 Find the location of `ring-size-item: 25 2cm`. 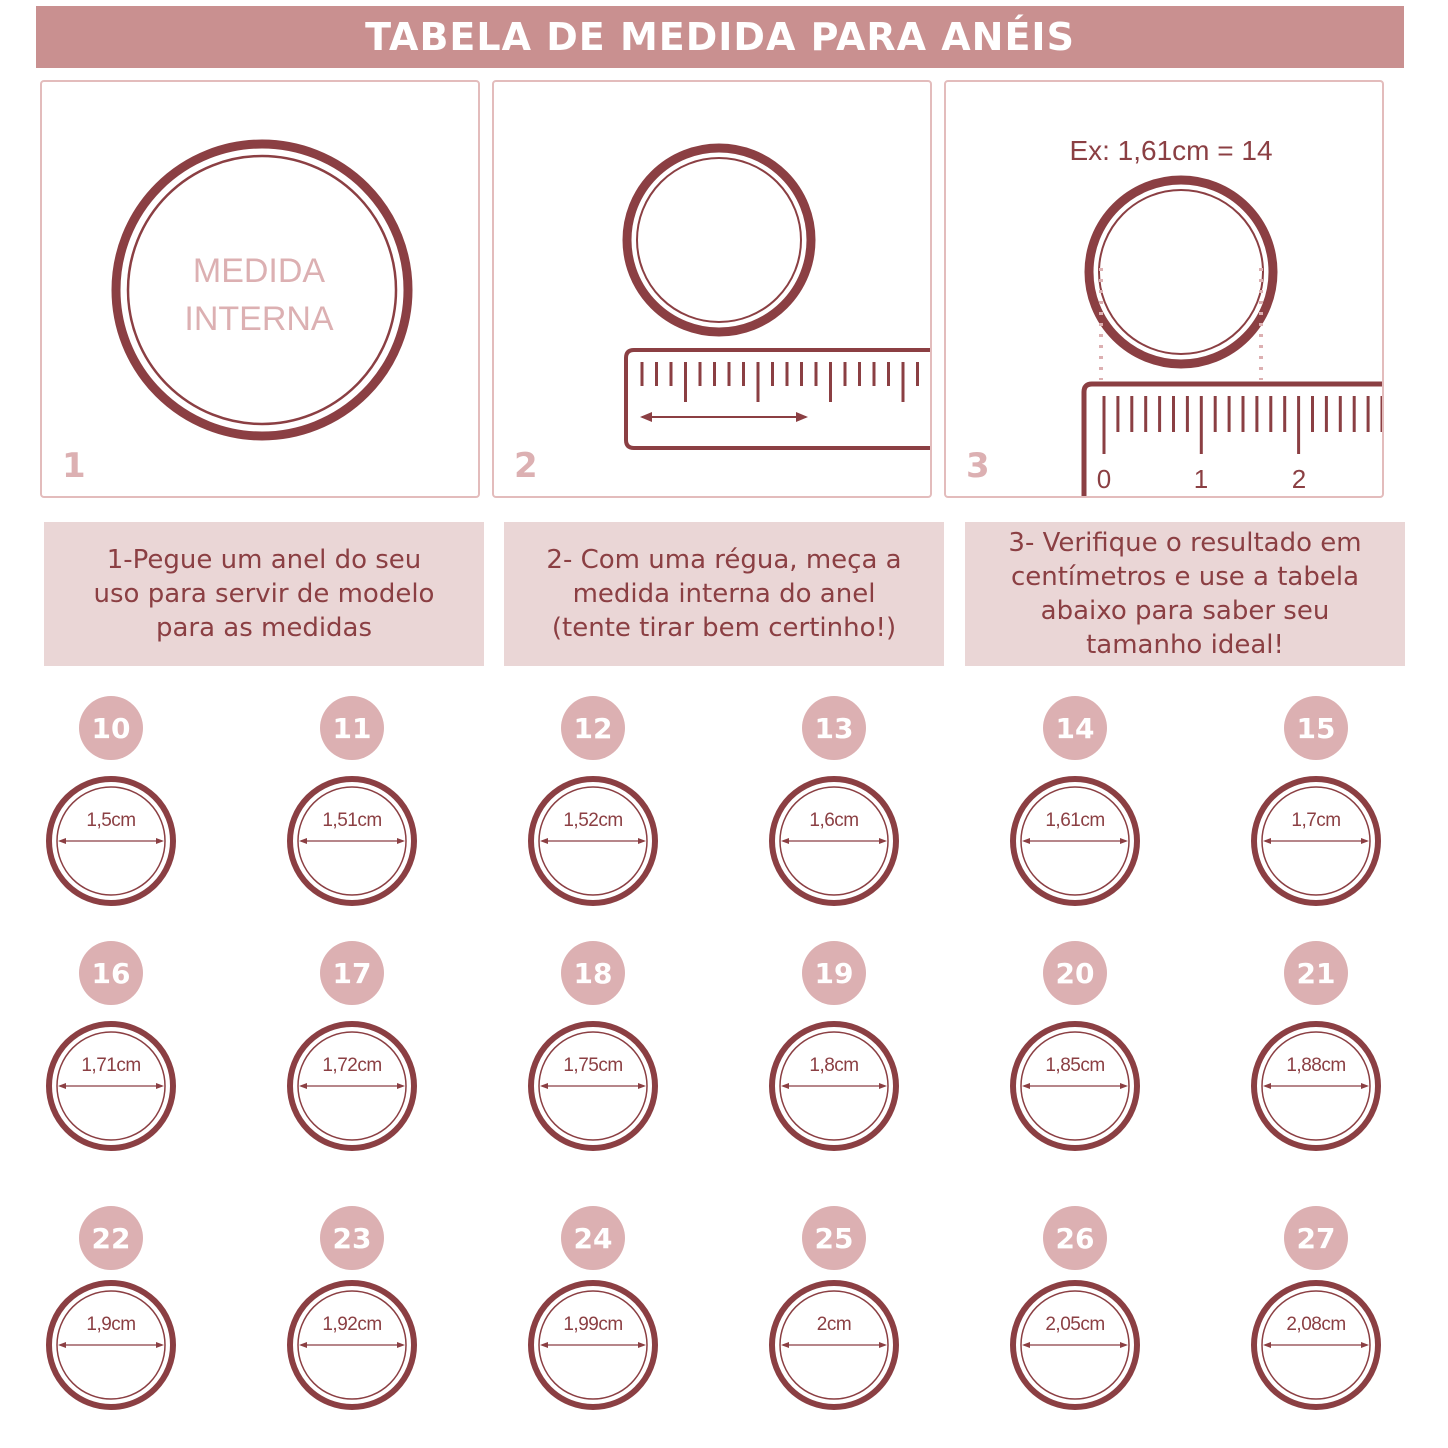

ring-size-item: 25 2cm is located at coordinates (834, 1316).